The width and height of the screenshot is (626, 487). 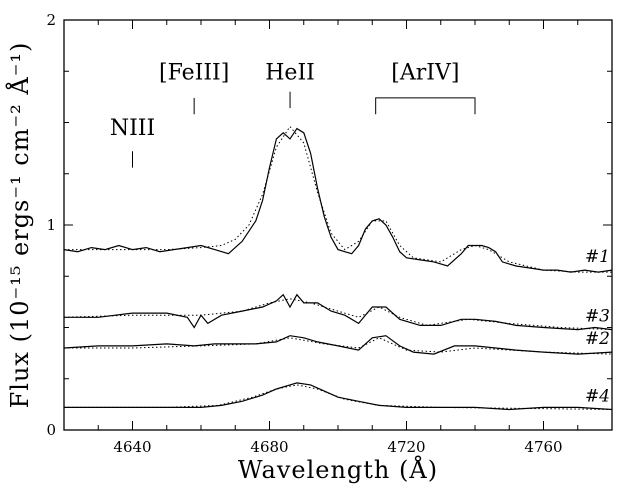 What do you see at coordinates (597, 257) in the screenshot?
I see `series-label: #1` at bounding box center [597, 257].